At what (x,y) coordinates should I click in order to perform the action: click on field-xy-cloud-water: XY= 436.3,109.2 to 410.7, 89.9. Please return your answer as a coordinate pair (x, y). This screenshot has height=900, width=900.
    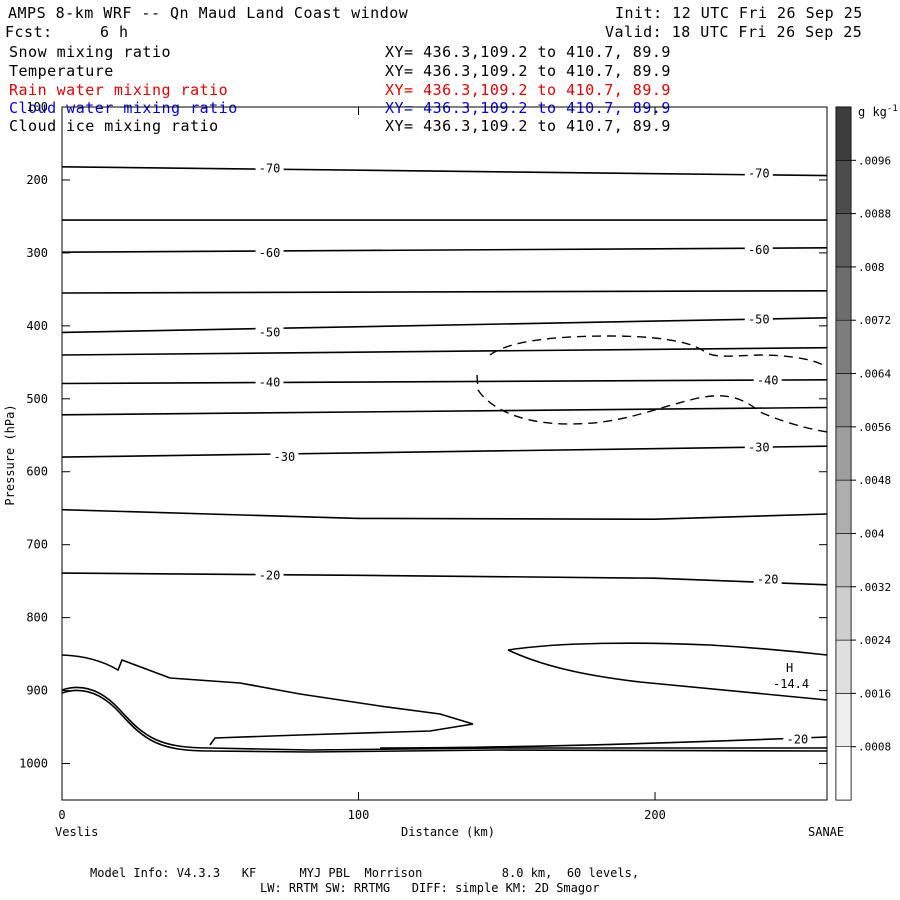
    Looking at the image, I should click on (528, 108).